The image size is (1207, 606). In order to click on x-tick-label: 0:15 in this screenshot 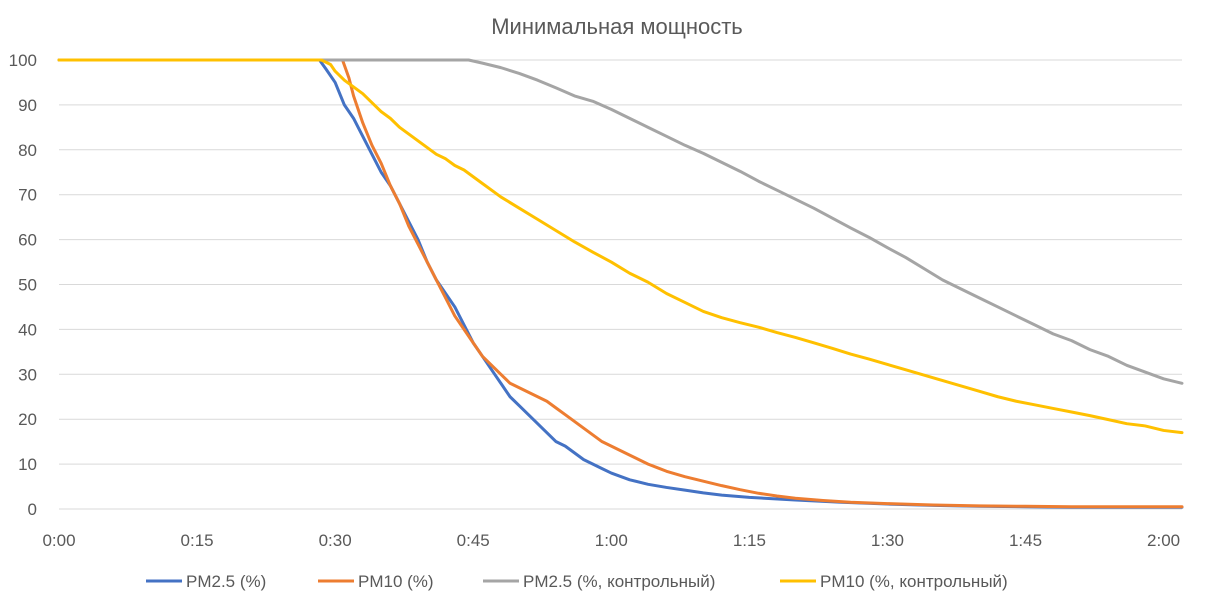, I will do `click(197, 540)`.